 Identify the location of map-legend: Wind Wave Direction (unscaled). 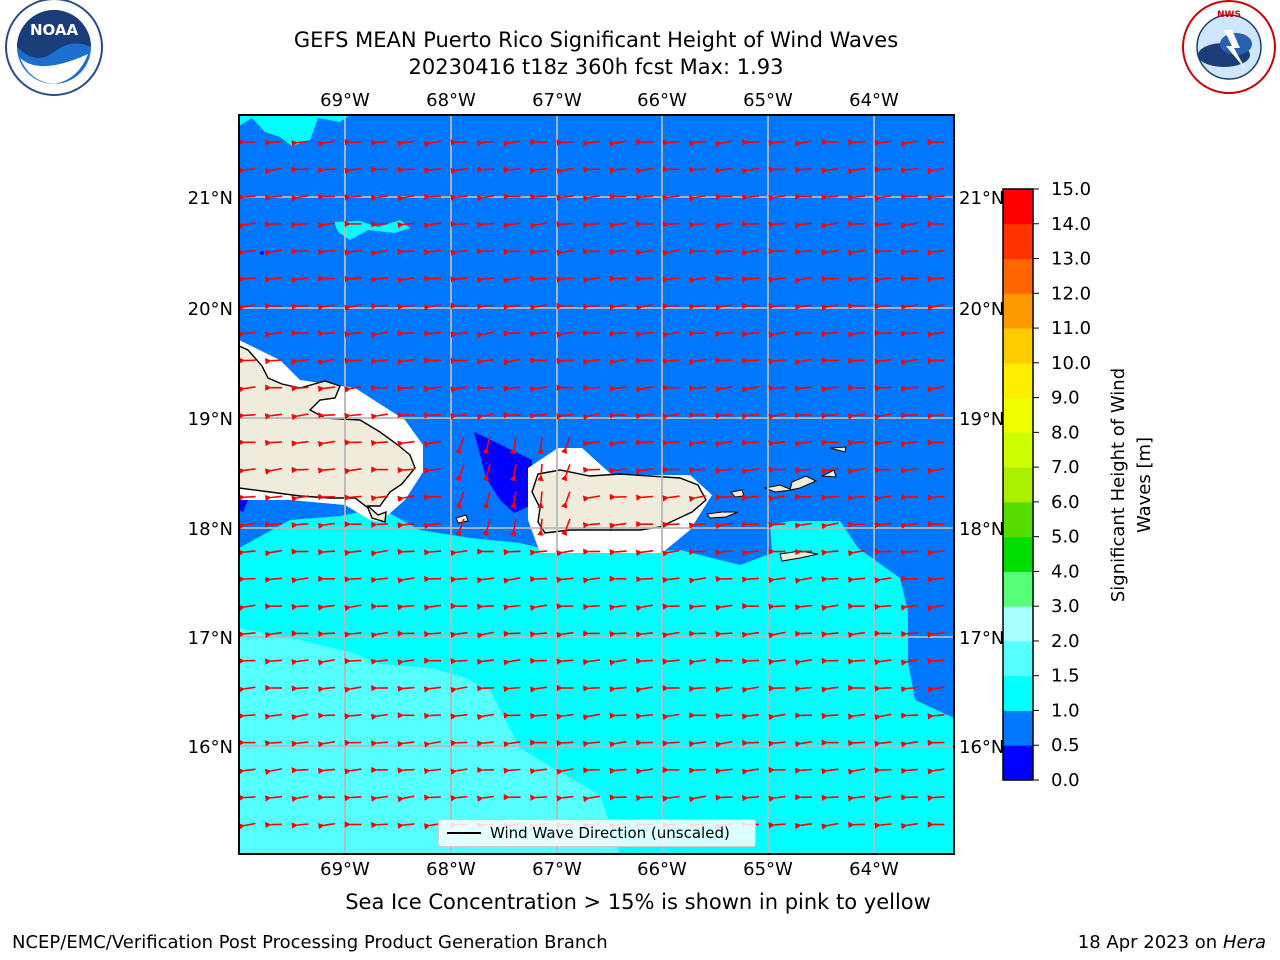
(597, 833).